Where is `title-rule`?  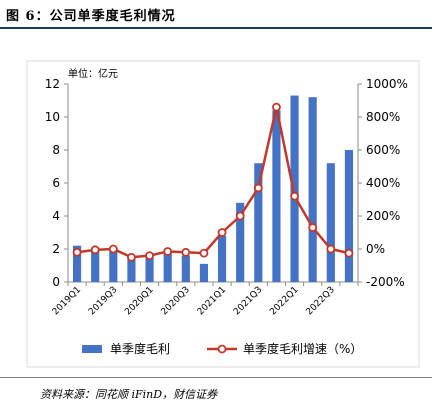 title-rule is located at coordinates (216, 28).